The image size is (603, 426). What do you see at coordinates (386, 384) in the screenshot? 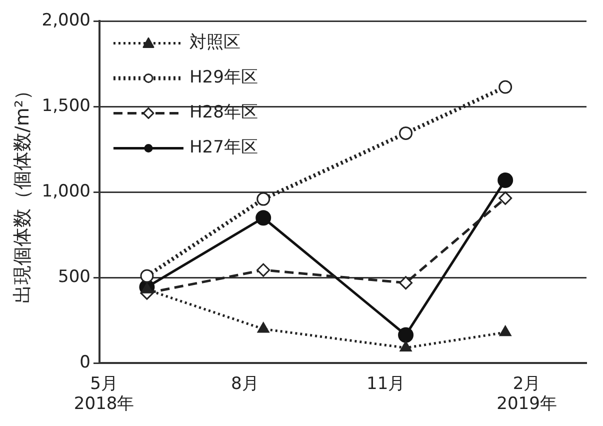
I see `x-tick-label: 11月` at bounding box center [386, 384].